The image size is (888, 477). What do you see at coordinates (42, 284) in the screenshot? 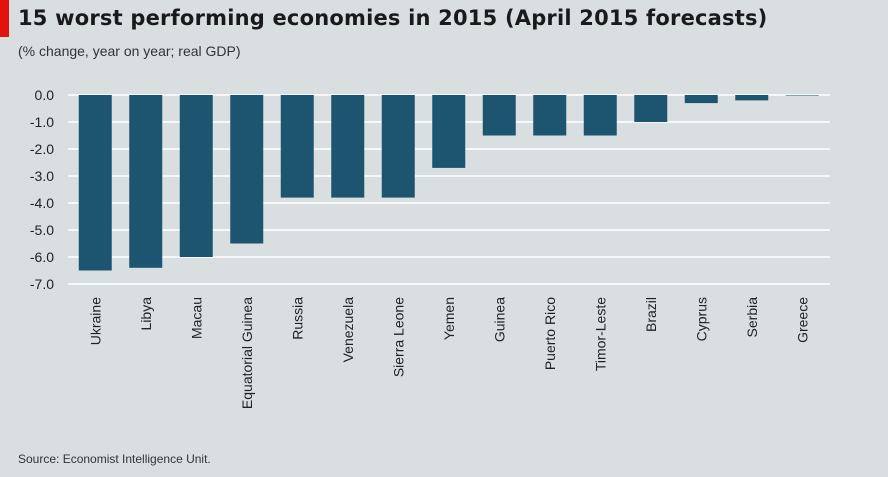
I see `y-tick-label: -7.0` at bounding box center [42, 284].